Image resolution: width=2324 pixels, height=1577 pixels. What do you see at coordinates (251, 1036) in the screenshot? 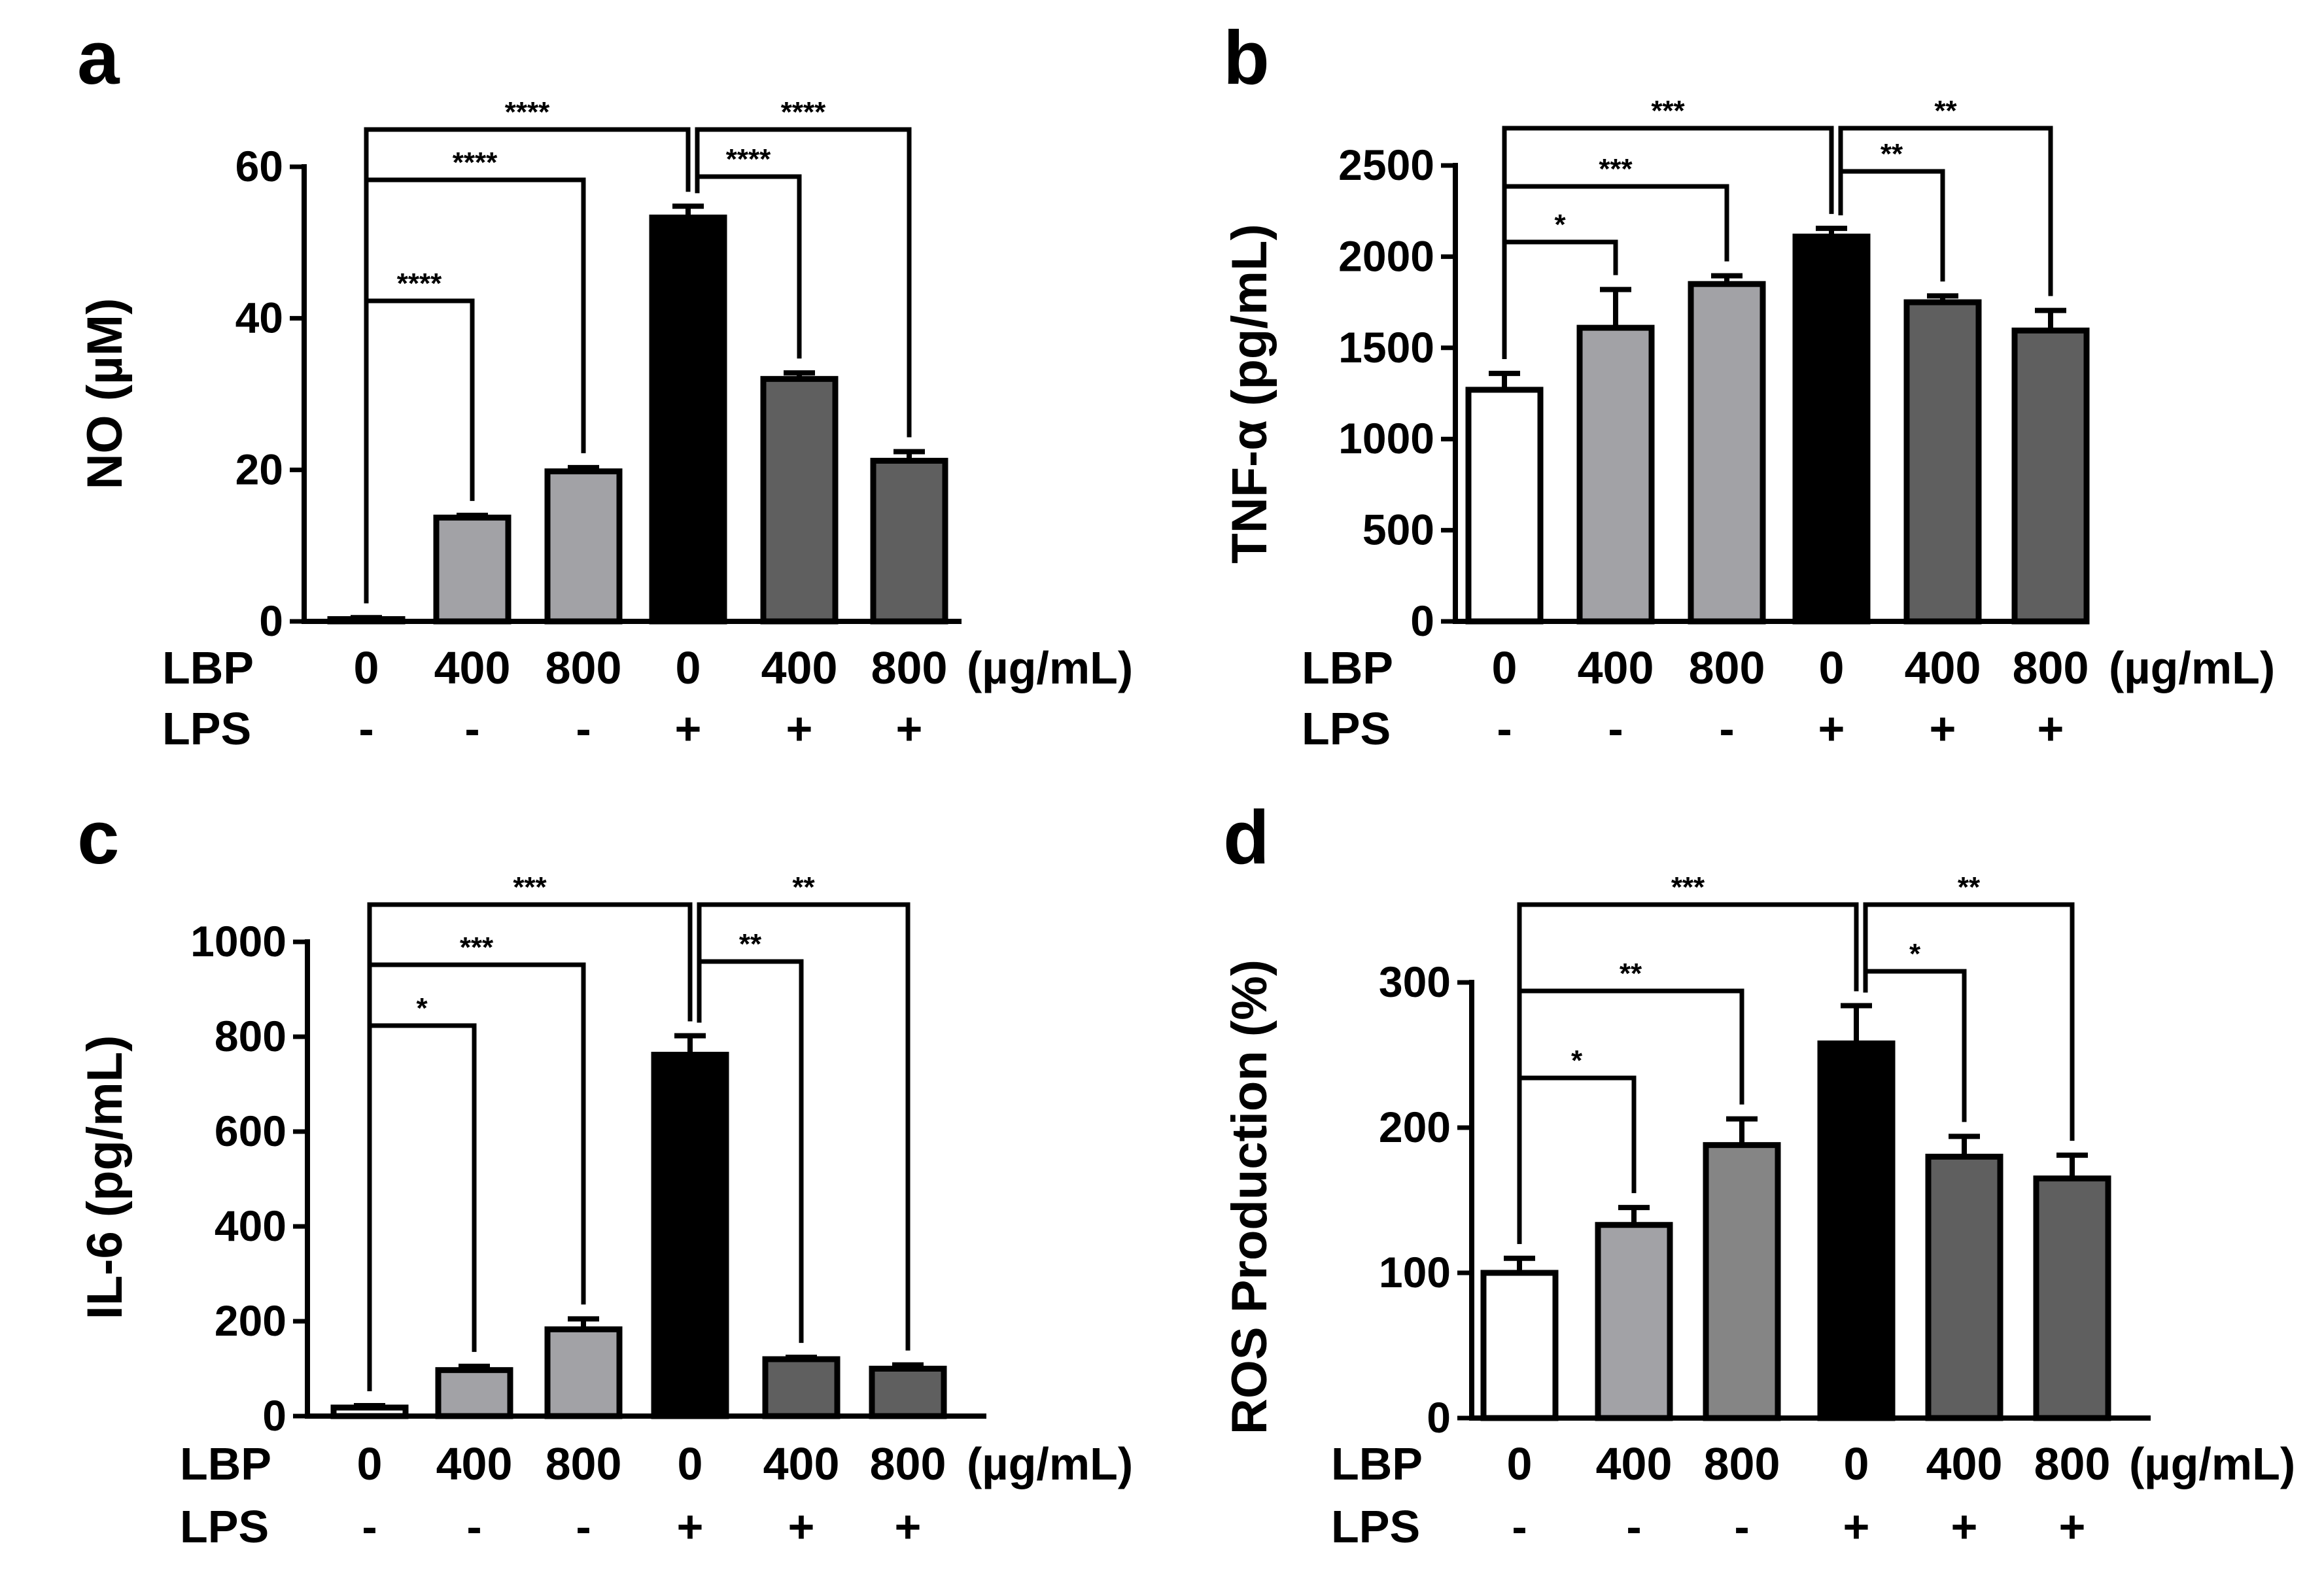
I see `y-tick-label: 800` at bounding box center [251, 1036].